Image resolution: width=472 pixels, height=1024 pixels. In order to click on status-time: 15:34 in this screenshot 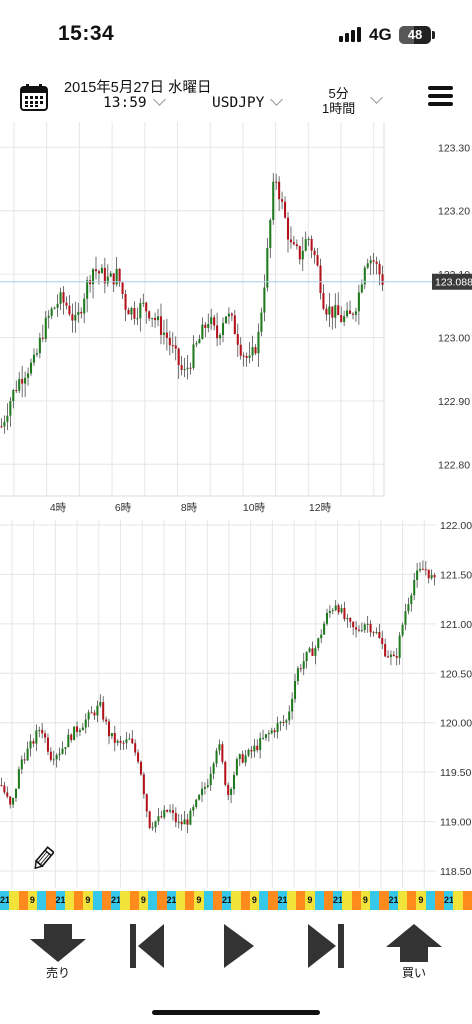, I will do `click(86, 33)`.